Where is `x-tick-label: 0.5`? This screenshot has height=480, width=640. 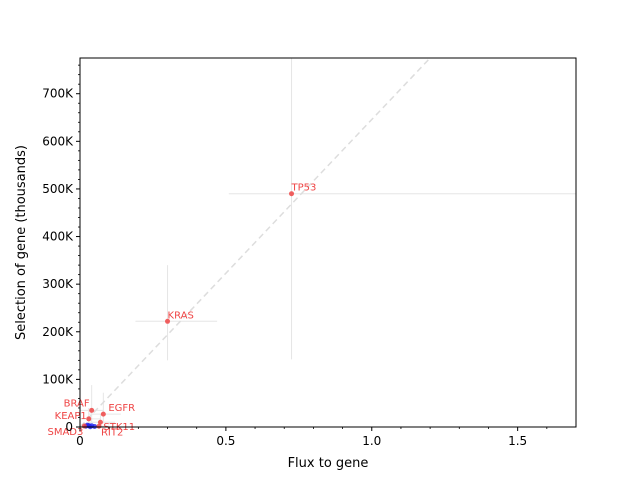 x-tick-label: 0.5 is located at coordinates (225, 441).